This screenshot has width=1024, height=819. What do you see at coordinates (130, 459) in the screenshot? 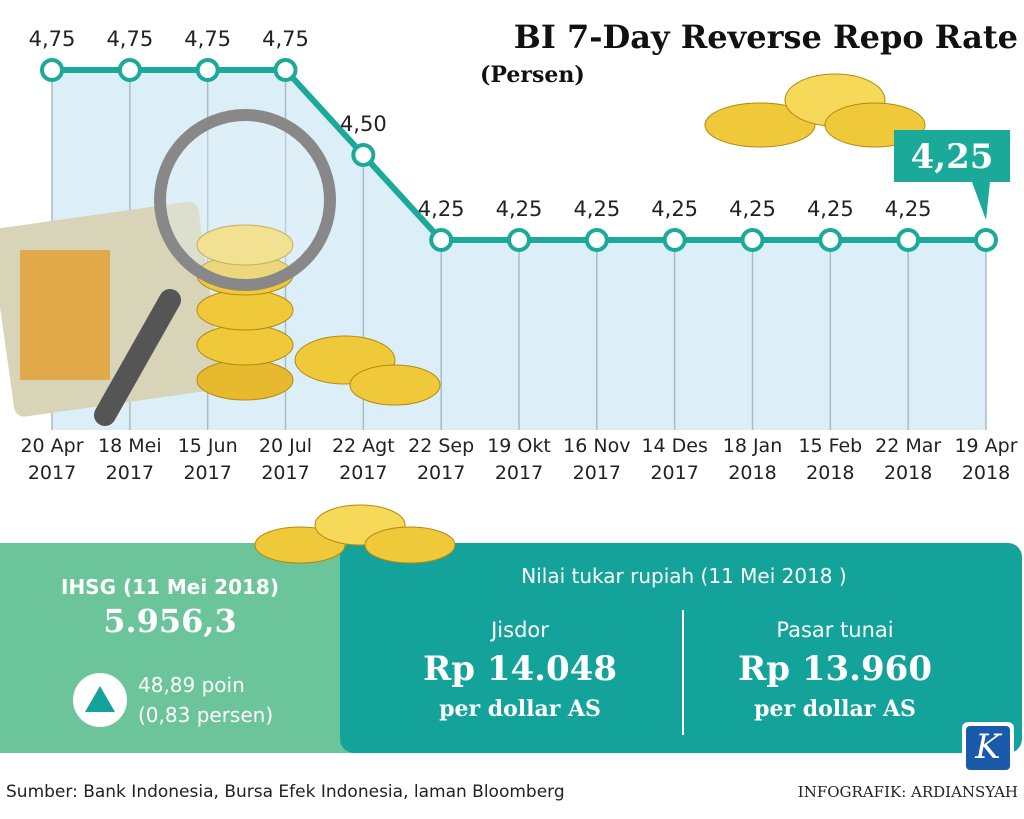
I see `x-tick-label: 18 Mei 2017` at bounding box center [130, 459].